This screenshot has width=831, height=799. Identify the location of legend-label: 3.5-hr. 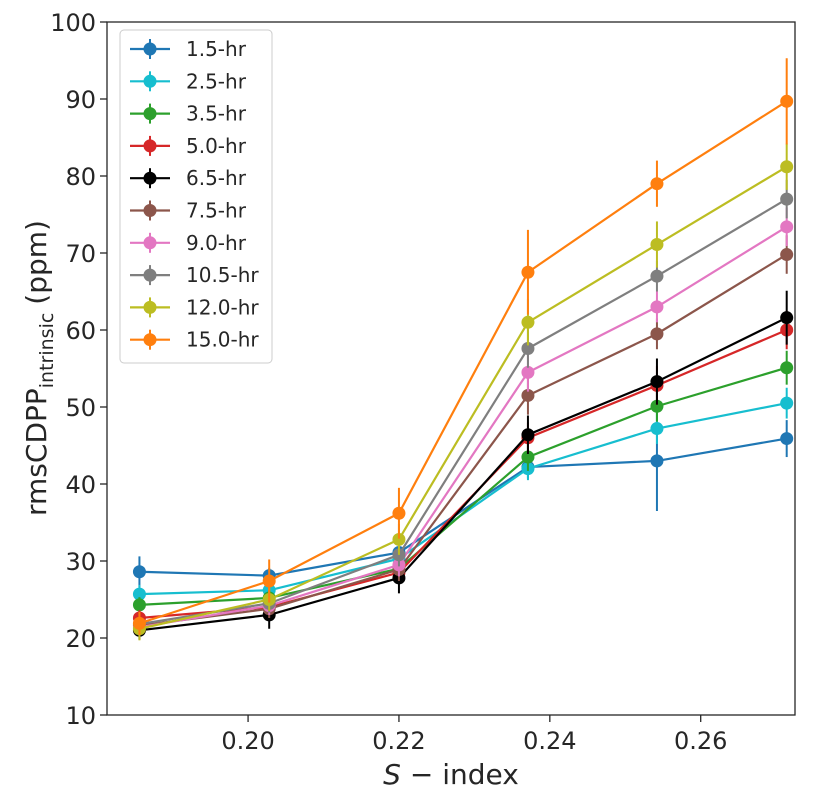
(216, 114).